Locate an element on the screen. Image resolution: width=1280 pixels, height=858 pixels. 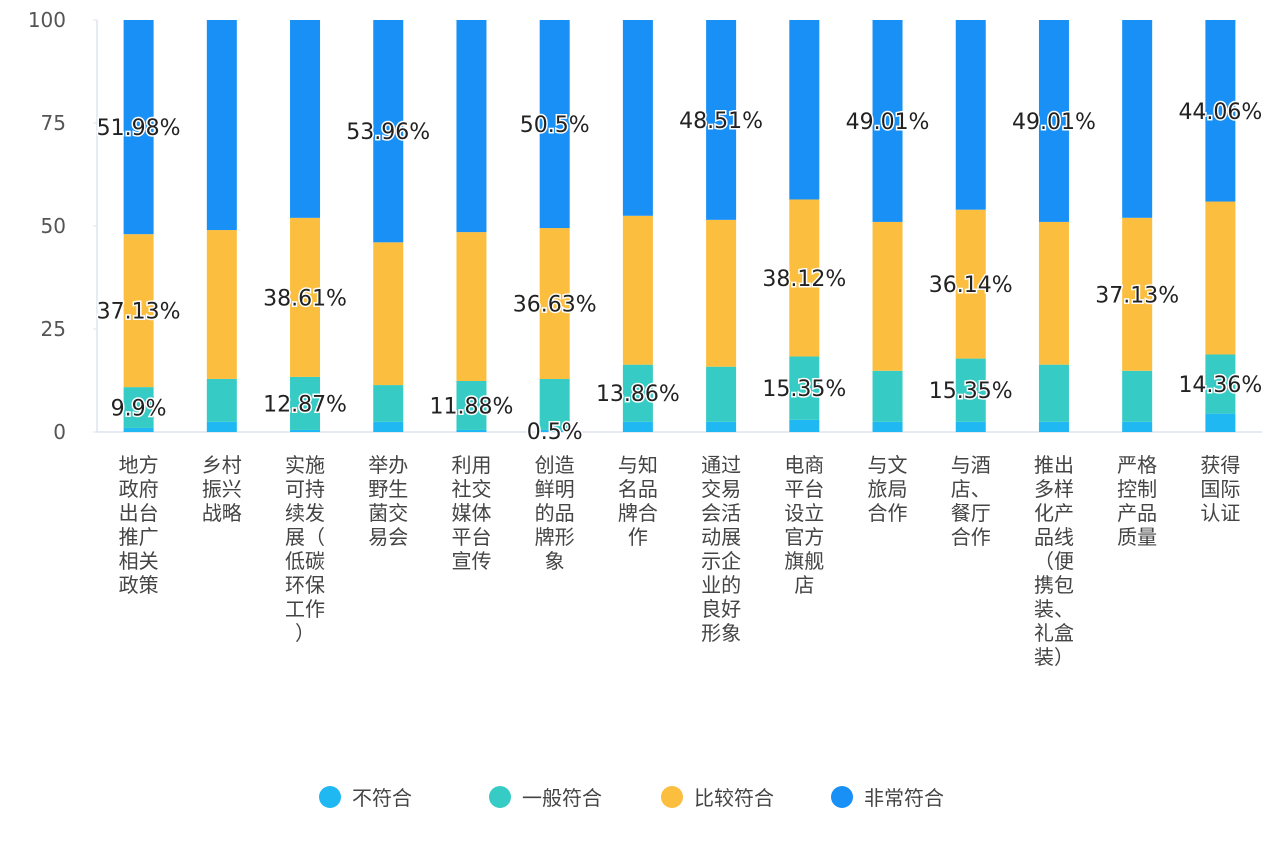
data-label: 12.87% is located at coordinates (305, 404).